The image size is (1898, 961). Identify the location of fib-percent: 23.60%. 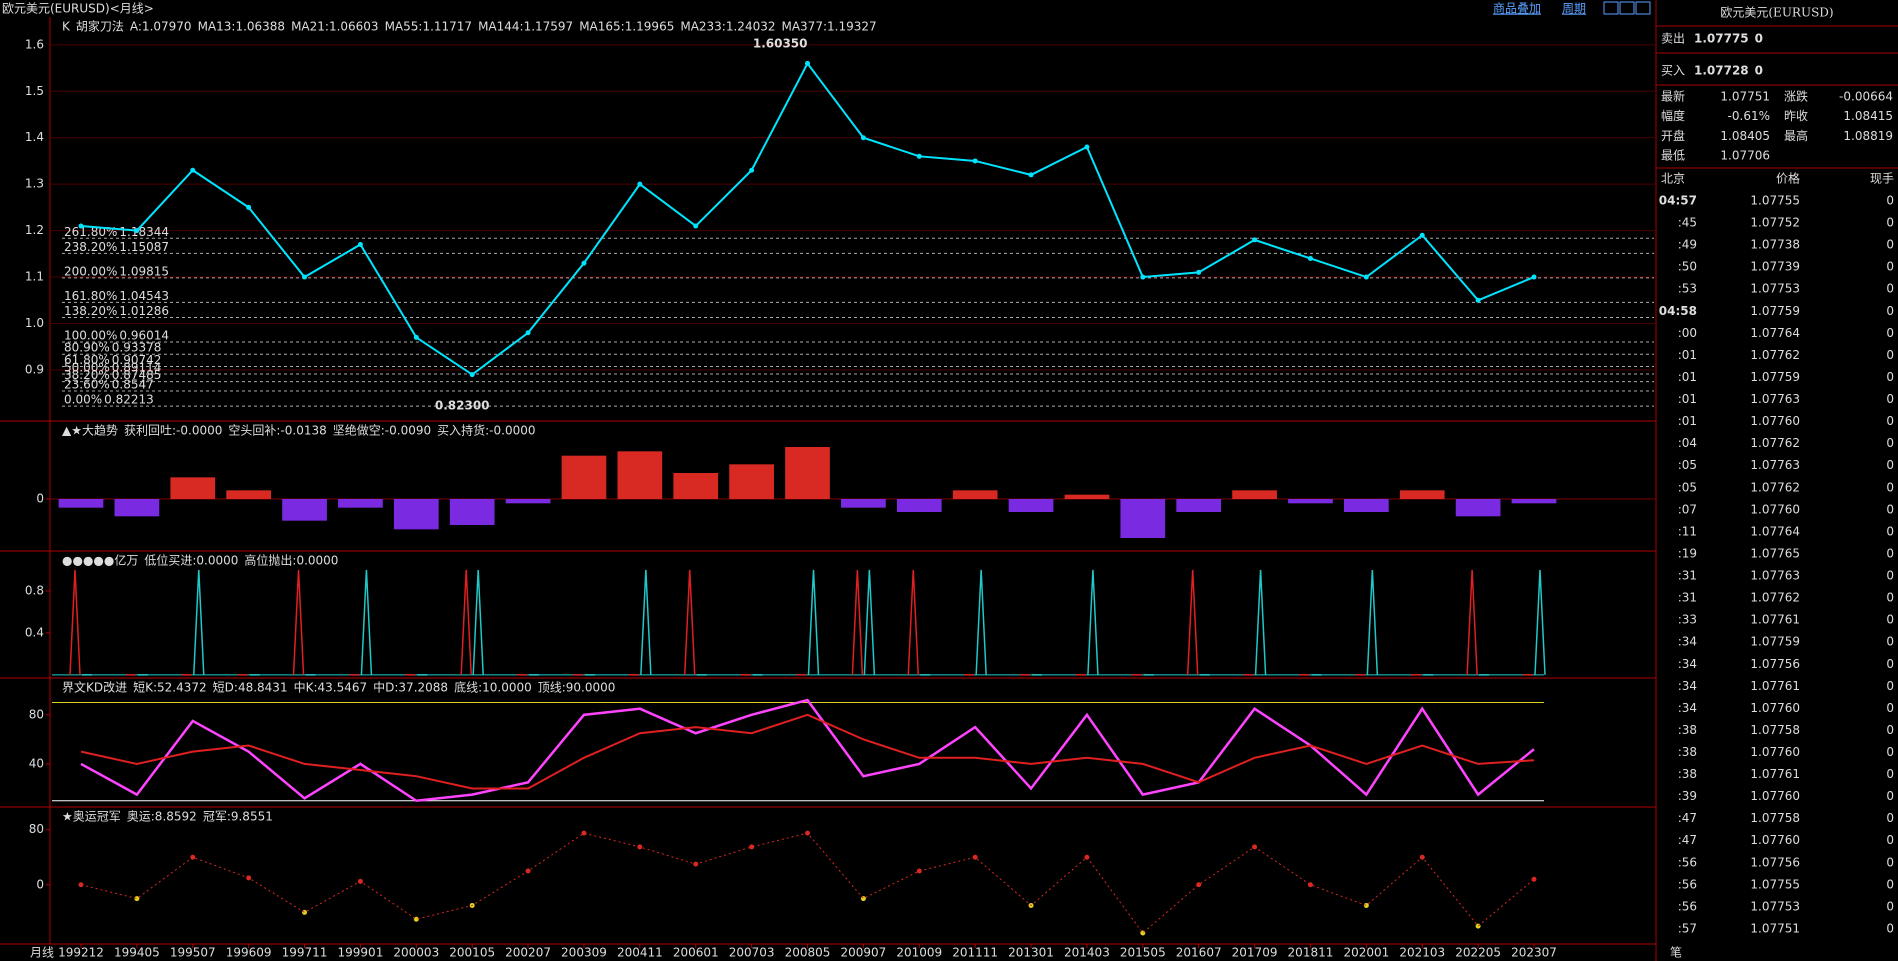
(87, 384).